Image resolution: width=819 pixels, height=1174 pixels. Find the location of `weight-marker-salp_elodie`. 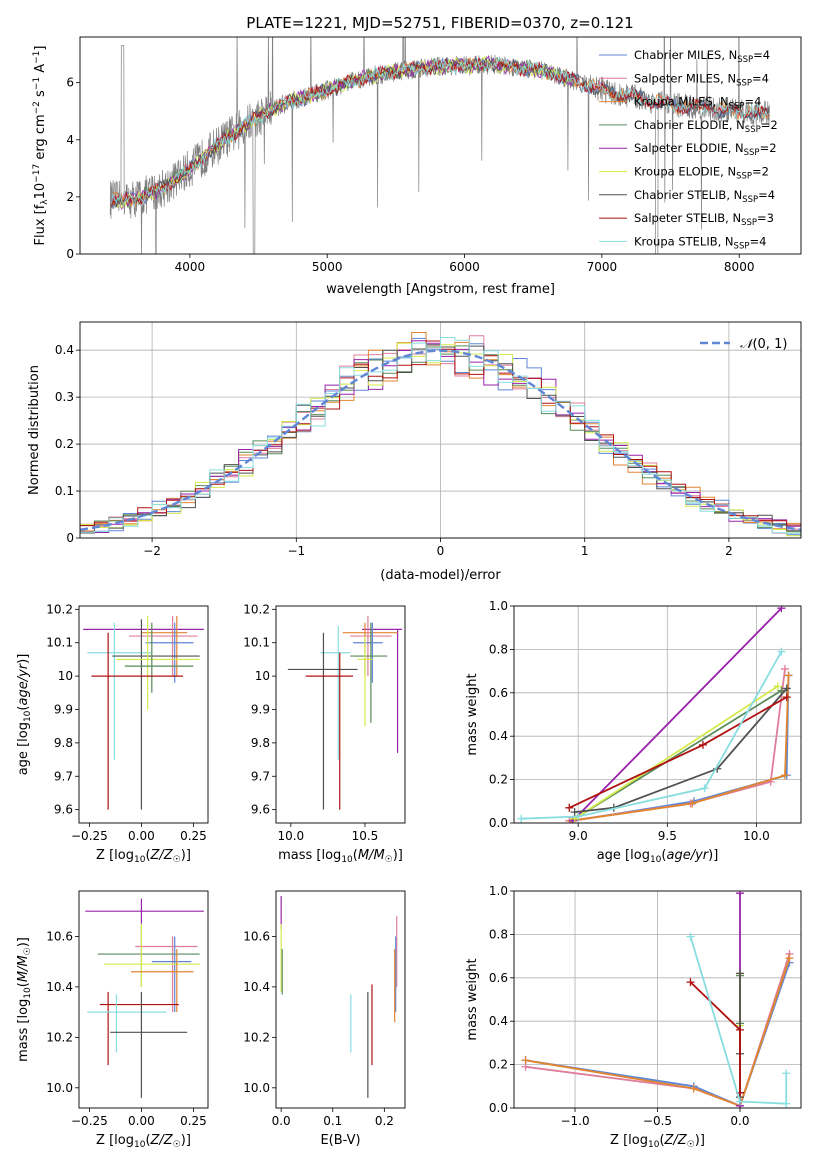

weight-marker-salp_elodie is located at coordinates (739, 894).